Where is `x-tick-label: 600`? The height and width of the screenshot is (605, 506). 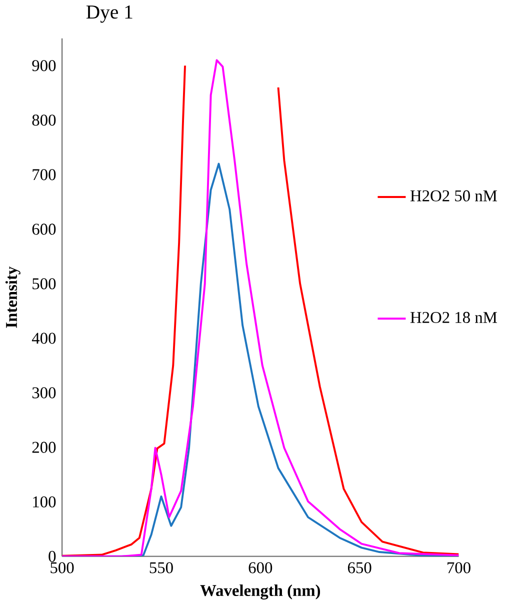 x-tick-label: 600 is located at coordinates (260, 568).